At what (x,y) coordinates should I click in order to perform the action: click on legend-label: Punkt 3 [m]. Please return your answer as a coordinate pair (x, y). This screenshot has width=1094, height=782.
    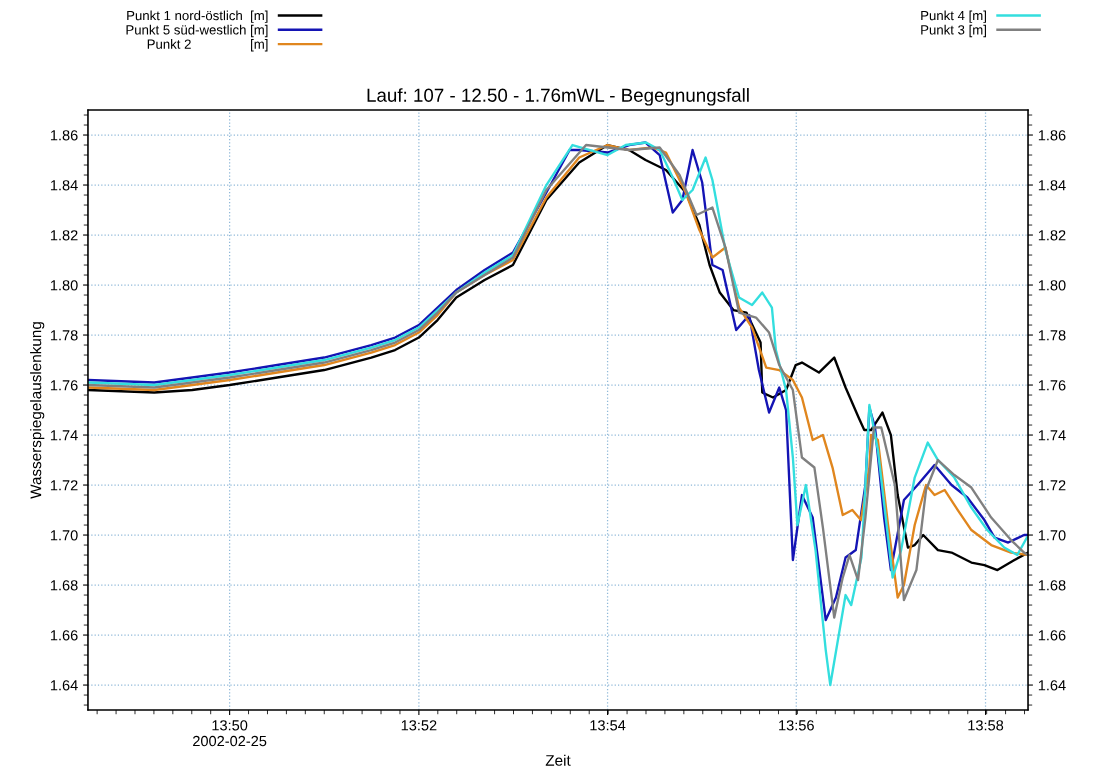
    Looking at the image, I should click on (953, 31).